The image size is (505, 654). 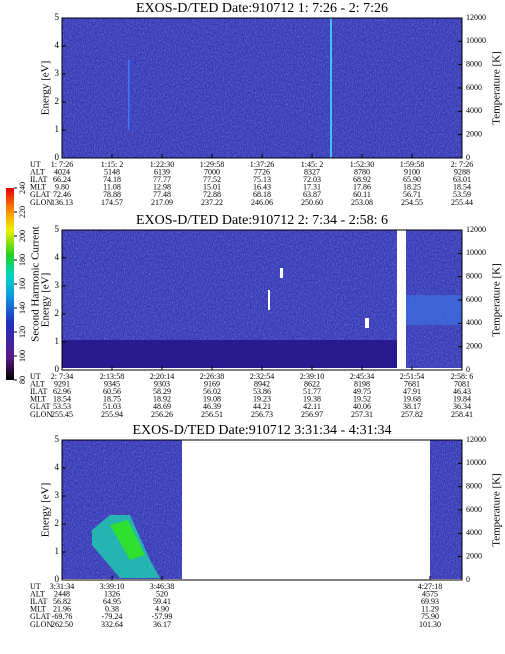 I want to click on ephemeris-value: -79.24, so click(x=112, y=616).